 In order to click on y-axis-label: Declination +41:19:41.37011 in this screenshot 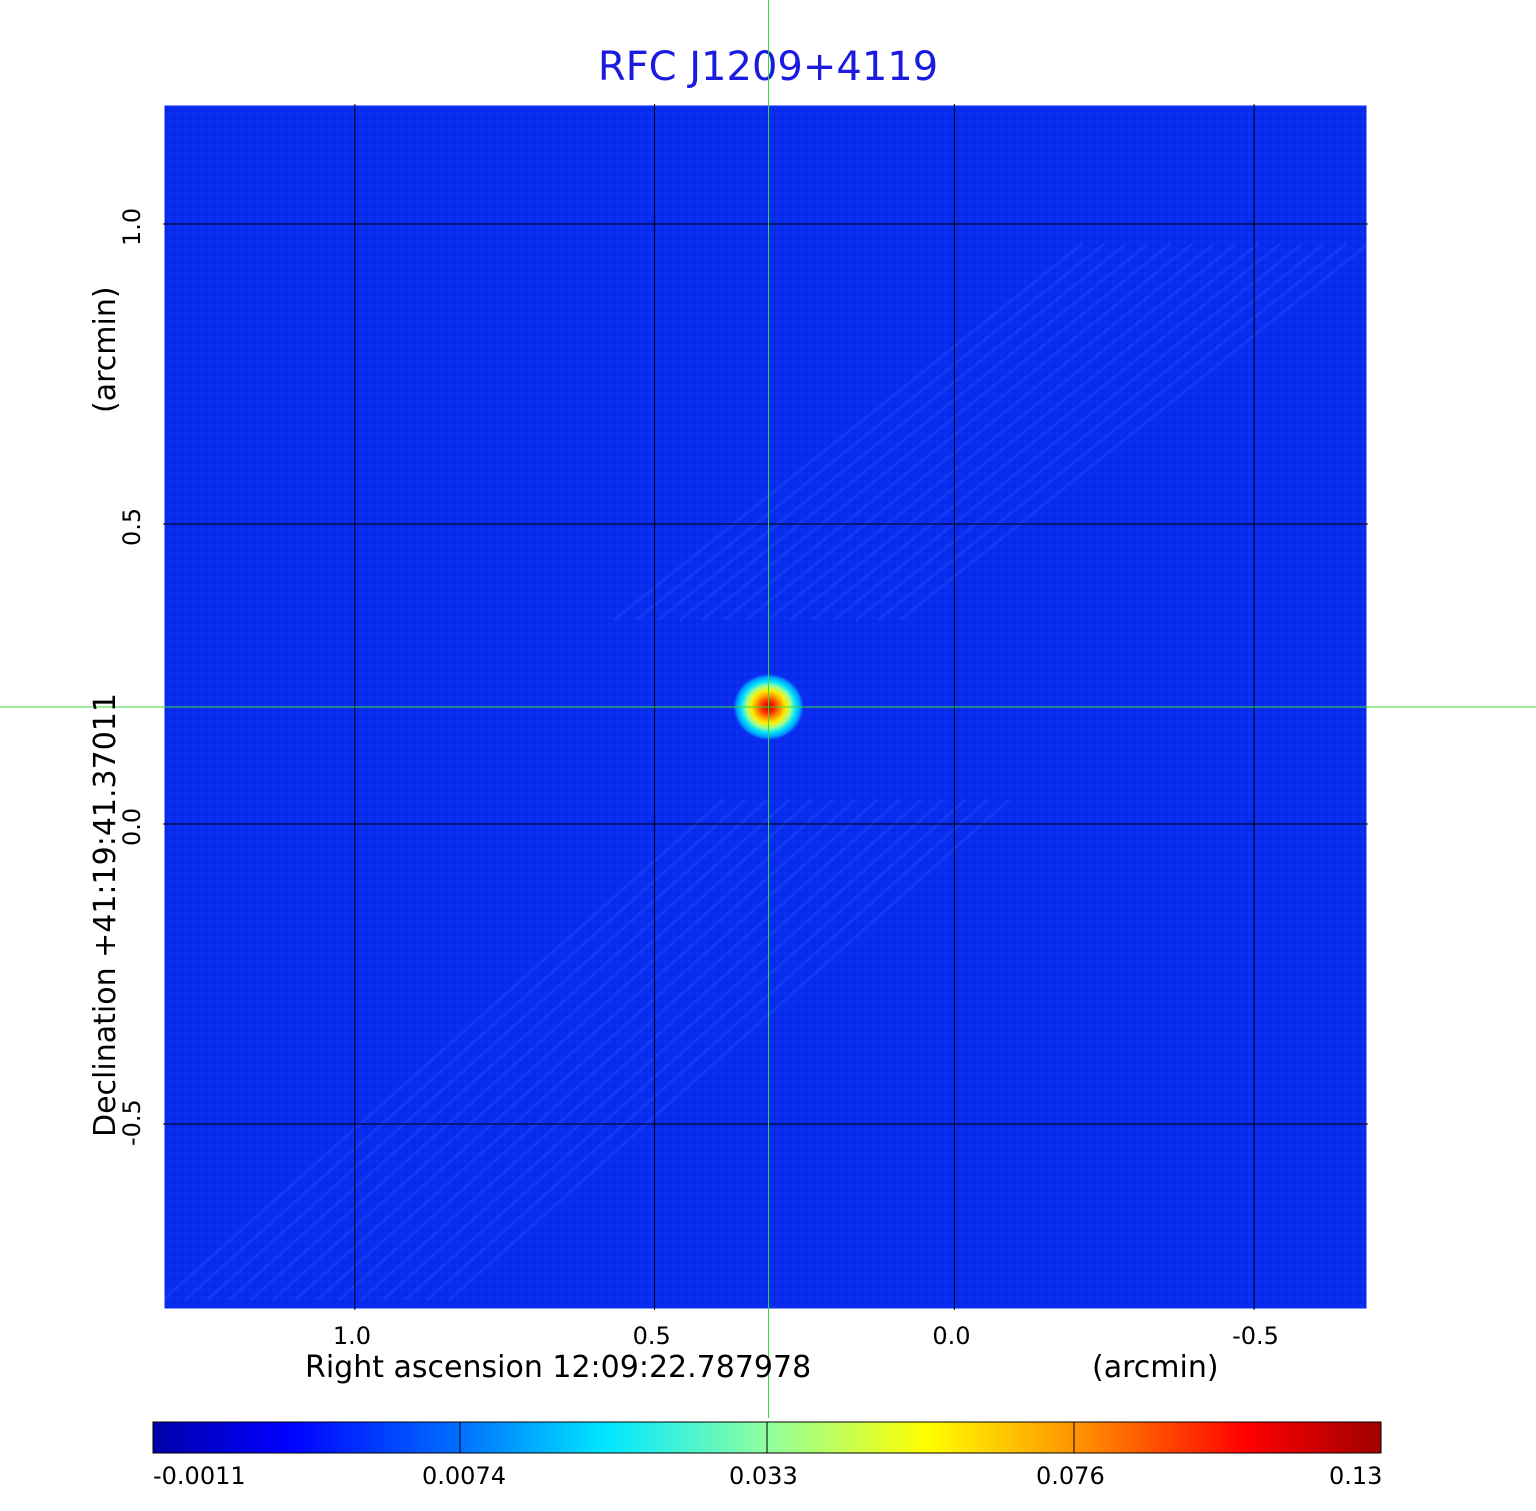, I will do `click(105, 915)`.